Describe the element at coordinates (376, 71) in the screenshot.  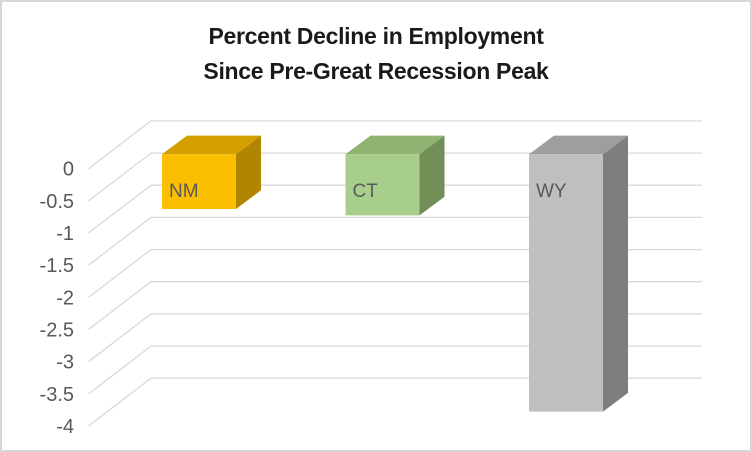
I see `chart-title-line-2: Since Pre-Great Recession Peak` at that location.